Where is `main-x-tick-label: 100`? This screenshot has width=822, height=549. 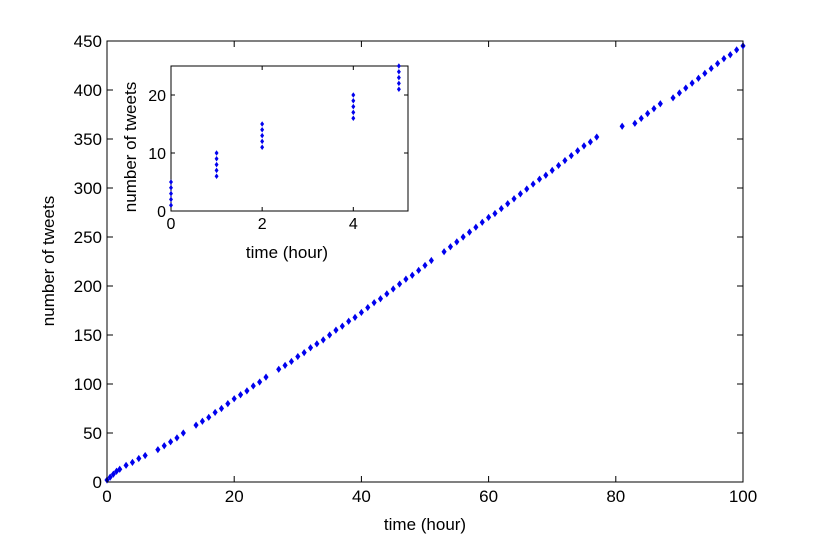 main-x-tick-label: 100 is located at coordinates (743, 496).